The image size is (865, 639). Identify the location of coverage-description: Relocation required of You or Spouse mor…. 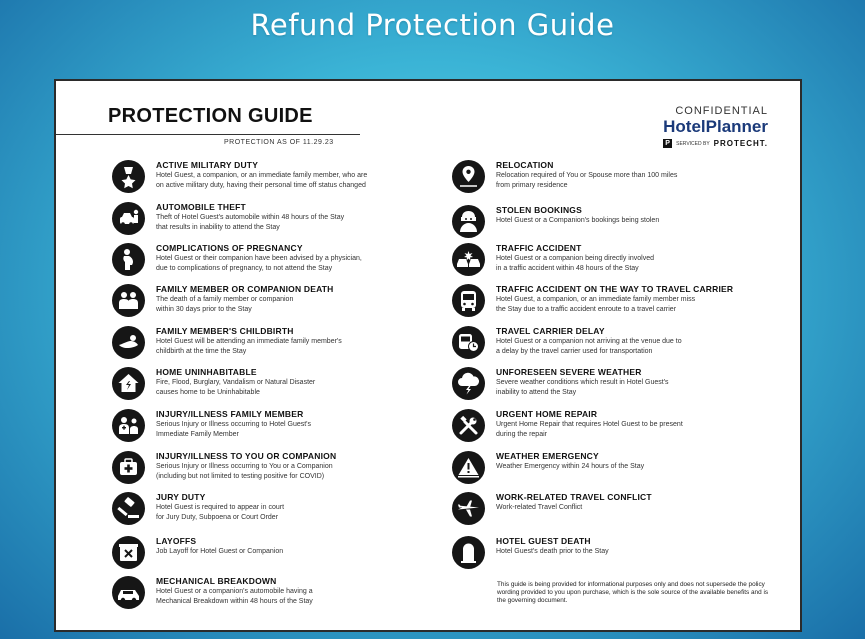
(587, 180).